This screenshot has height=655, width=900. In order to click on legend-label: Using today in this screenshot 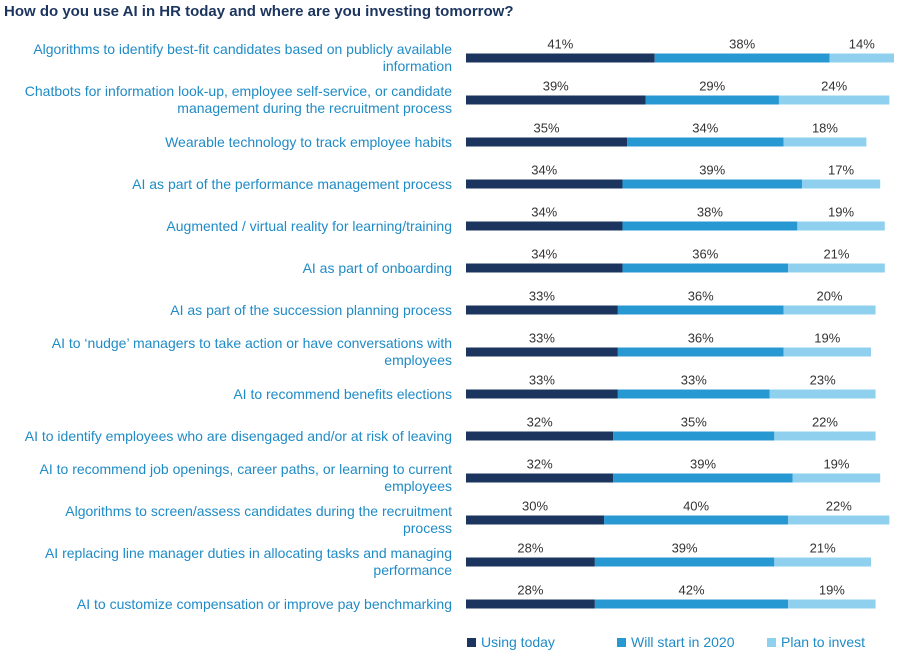, I will do `click(518, 642)`.